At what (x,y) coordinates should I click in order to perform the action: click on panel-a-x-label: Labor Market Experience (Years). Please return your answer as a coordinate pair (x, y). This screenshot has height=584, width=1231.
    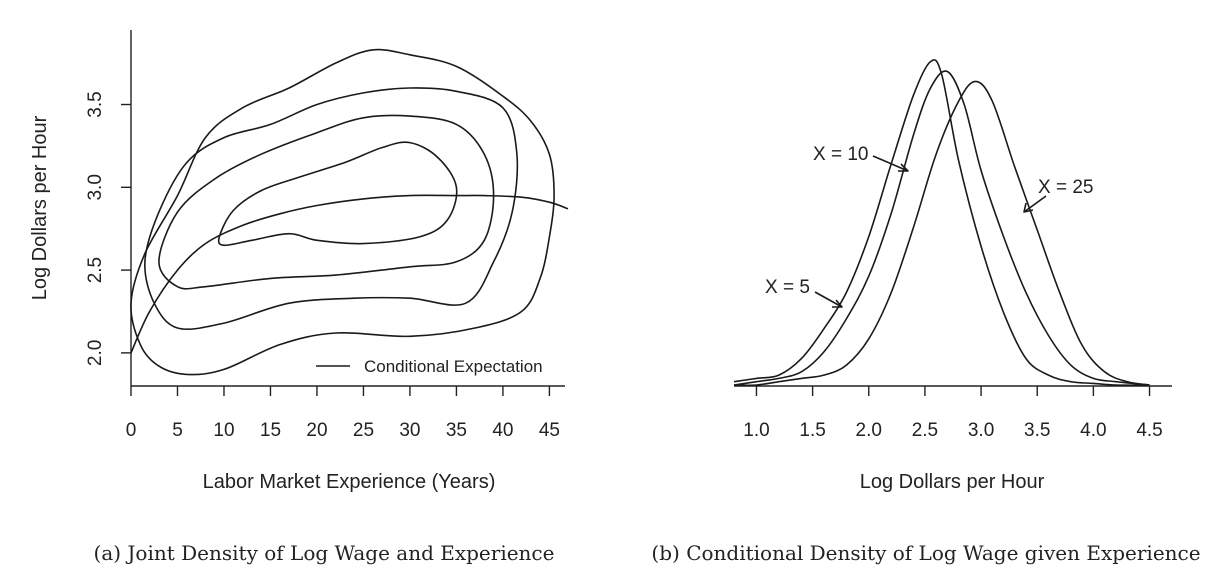
    Looking at the image, I should click on (349, 482).